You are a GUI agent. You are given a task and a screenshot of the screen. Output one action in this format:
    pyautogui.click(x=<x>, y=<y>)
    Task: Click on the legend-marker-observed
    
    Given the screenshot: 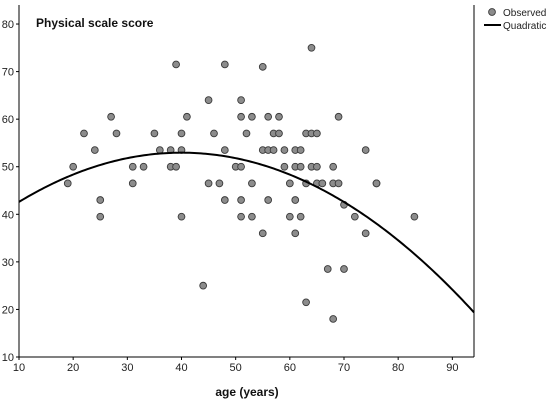 What is the action you would take?
    pyautogui.click(x=492, y=12)
    